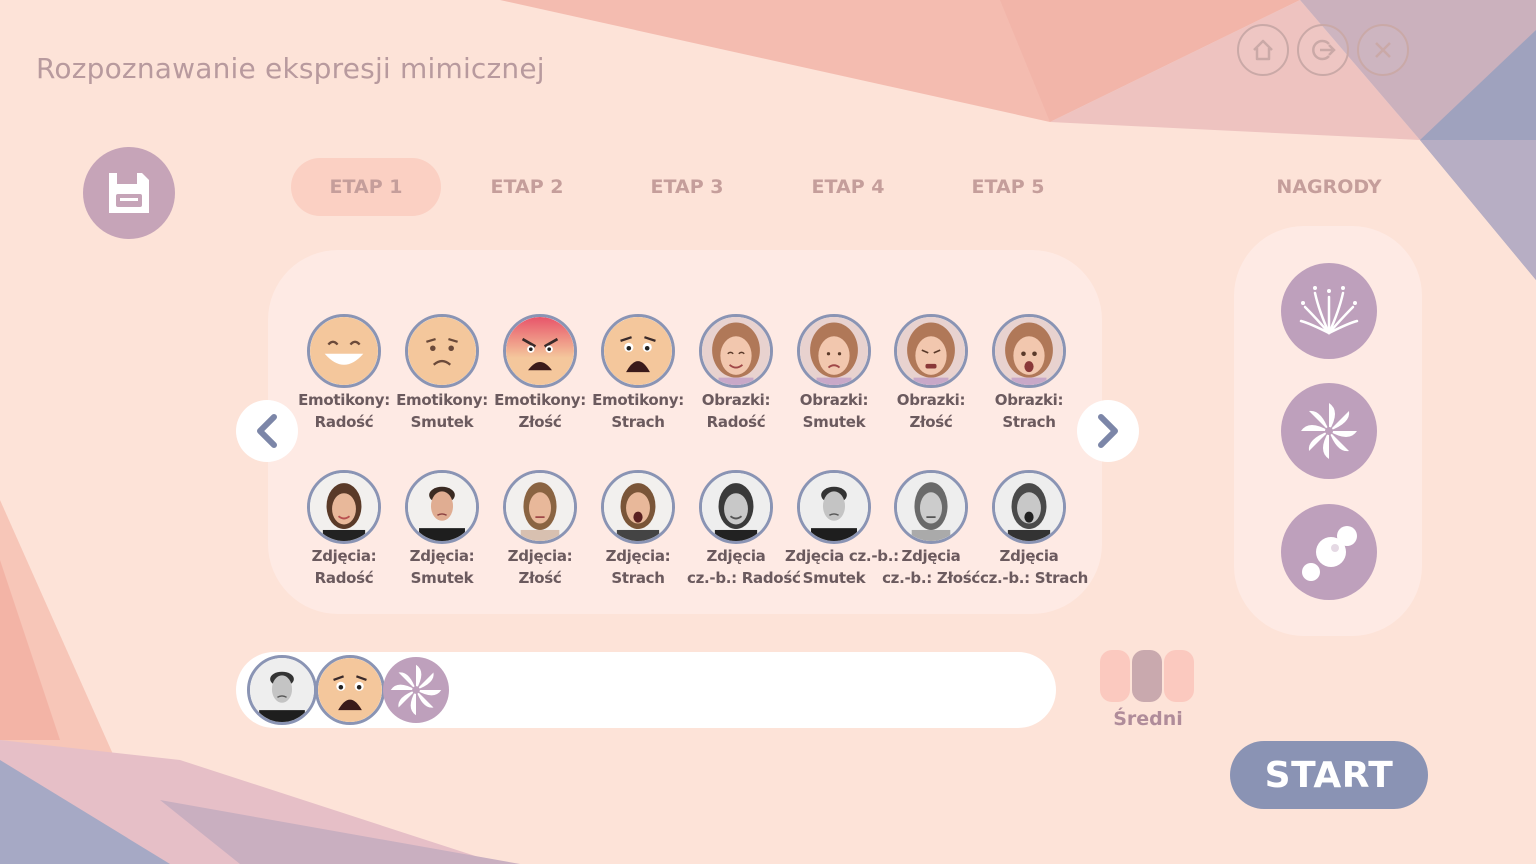  I want to click on tab-etap-3: ETAP 3, so click(687, 187).